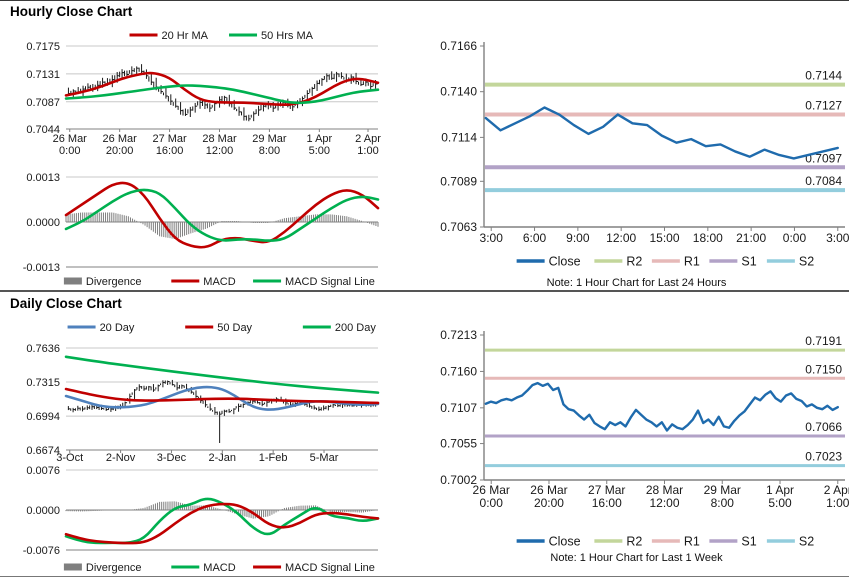  I want to click on svg-text: 0.7089, so click(458, 181).